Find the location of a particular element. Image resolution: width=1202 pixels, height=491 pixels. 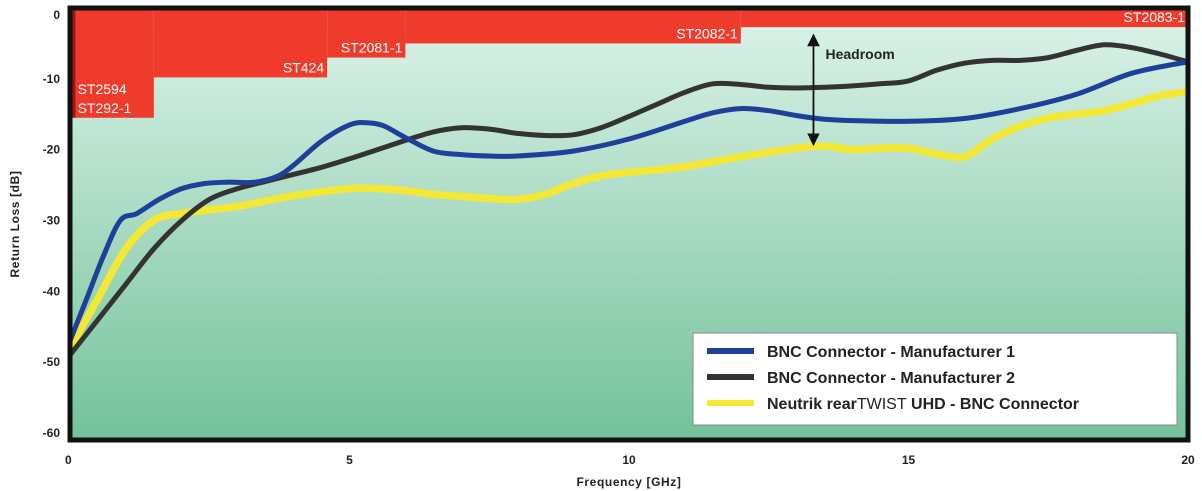

x-tick-label: 10 is located at coordinates (629, 460).